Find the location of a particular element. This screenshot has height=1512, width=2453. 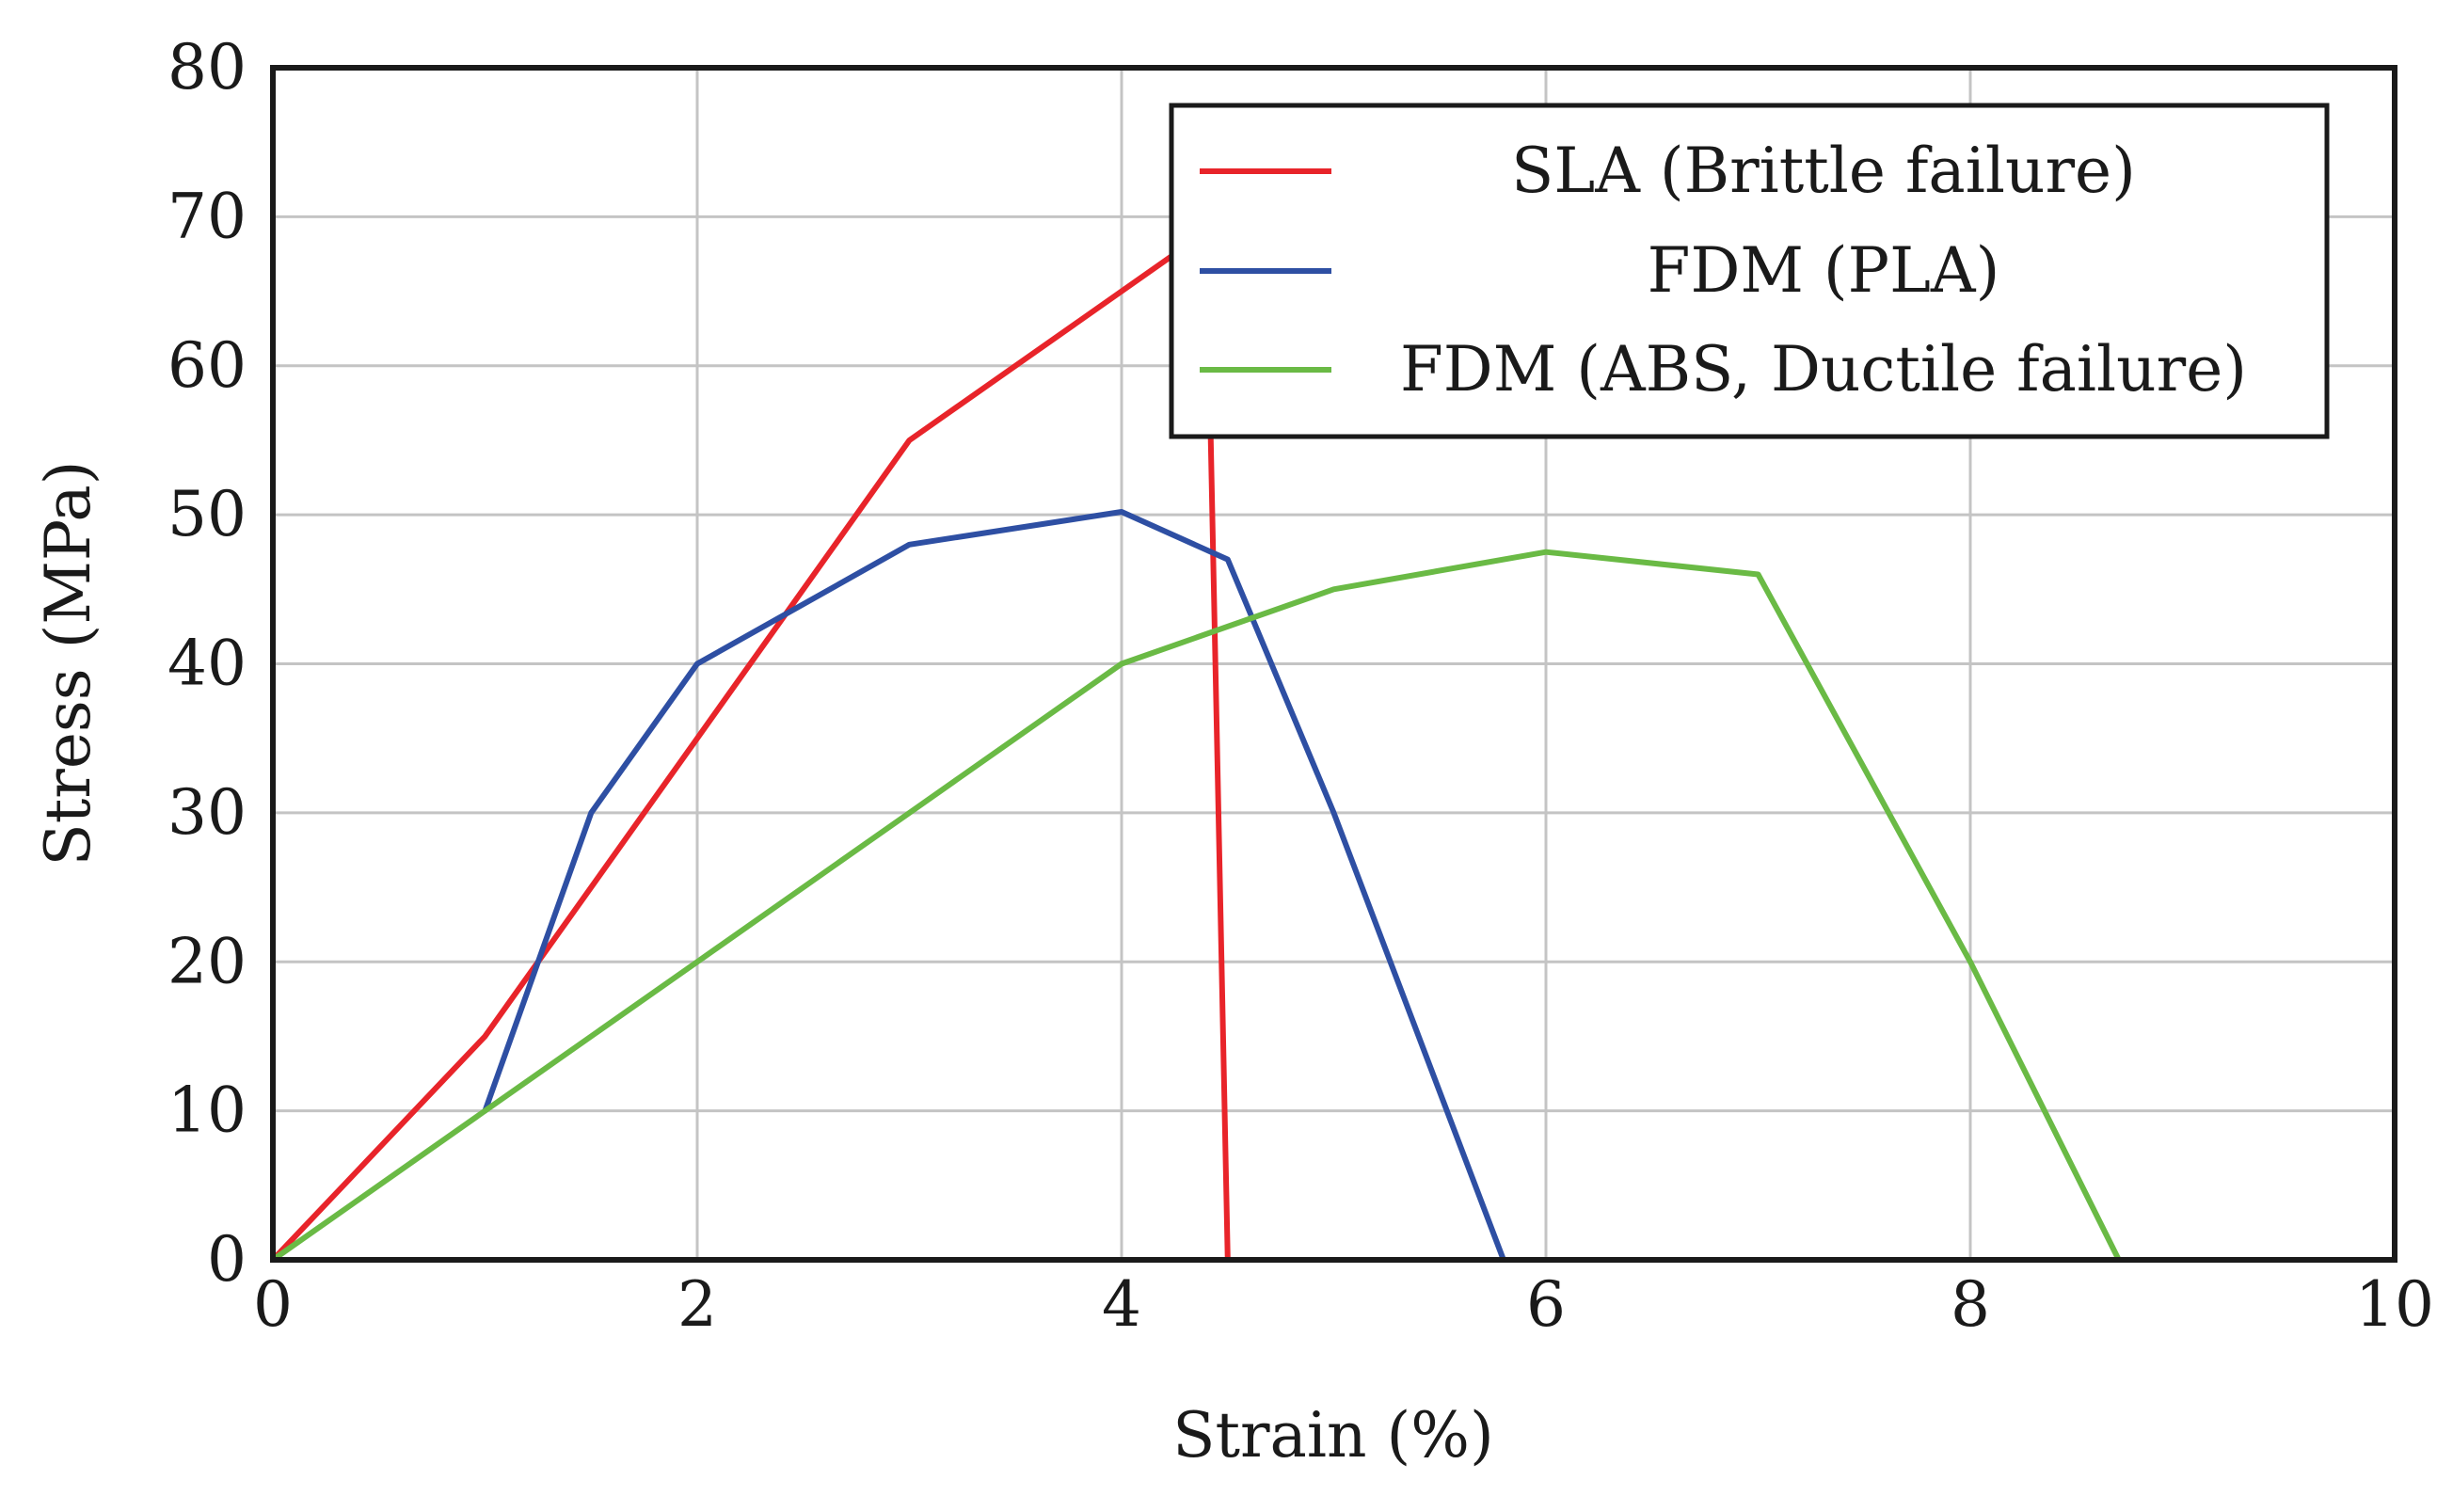

y-tick-label: 70 is located at coordinates (207, 216).